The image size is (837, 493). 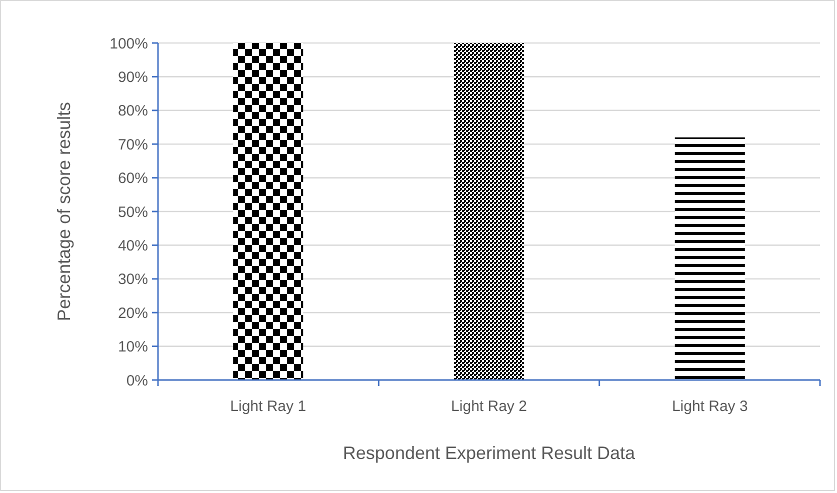 What do you see at coordinates (133, 77) in the screenshot?
I see `y-tick-label: 90%` at bounding box center [133, 77].